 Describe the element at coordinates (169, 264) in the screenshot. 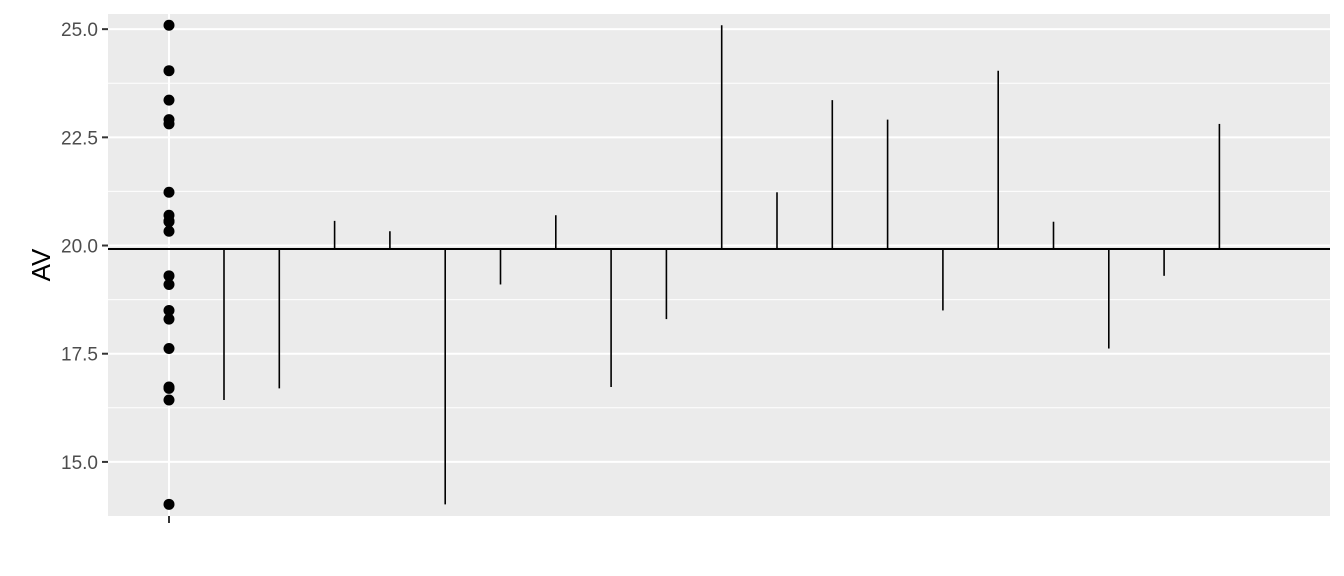

I see `points` at that location.